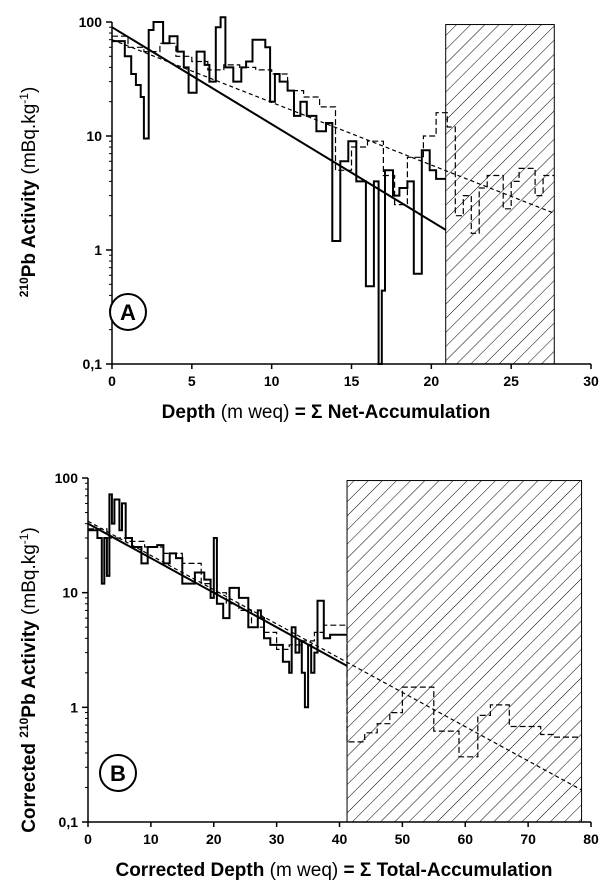 Image resolution: width=614 pixels, height=884 pixels. I want to click on chart-a-x-tick-label: 10, so click(272, 381).